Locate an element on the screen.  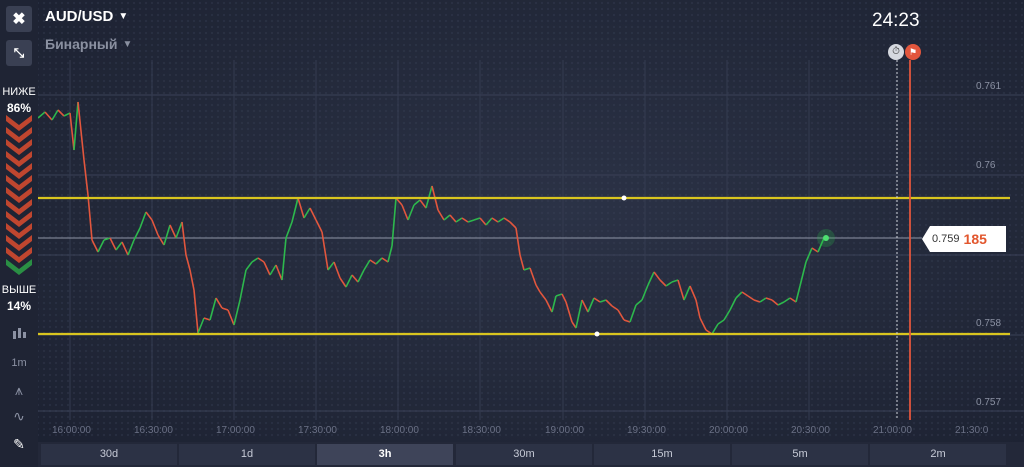
finish-flag-icon: ⚑ is located at coordinates (913, 52).